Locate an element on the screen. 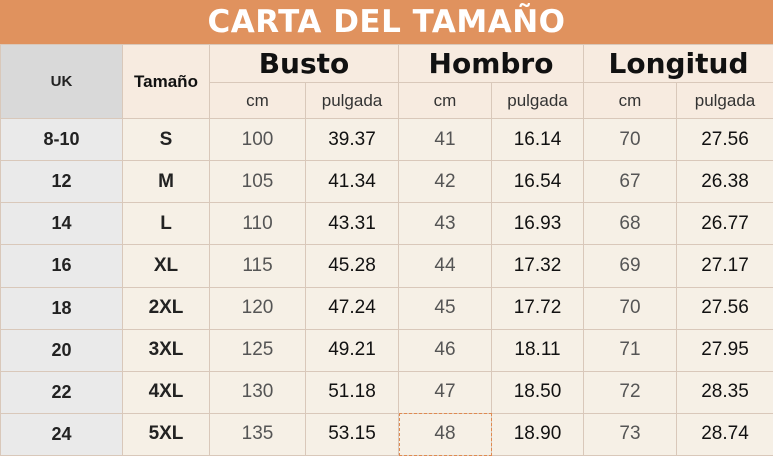 This screenshot has width=773, height=456. busto-cm-cell: 110 is located at coordinates (257, 224).